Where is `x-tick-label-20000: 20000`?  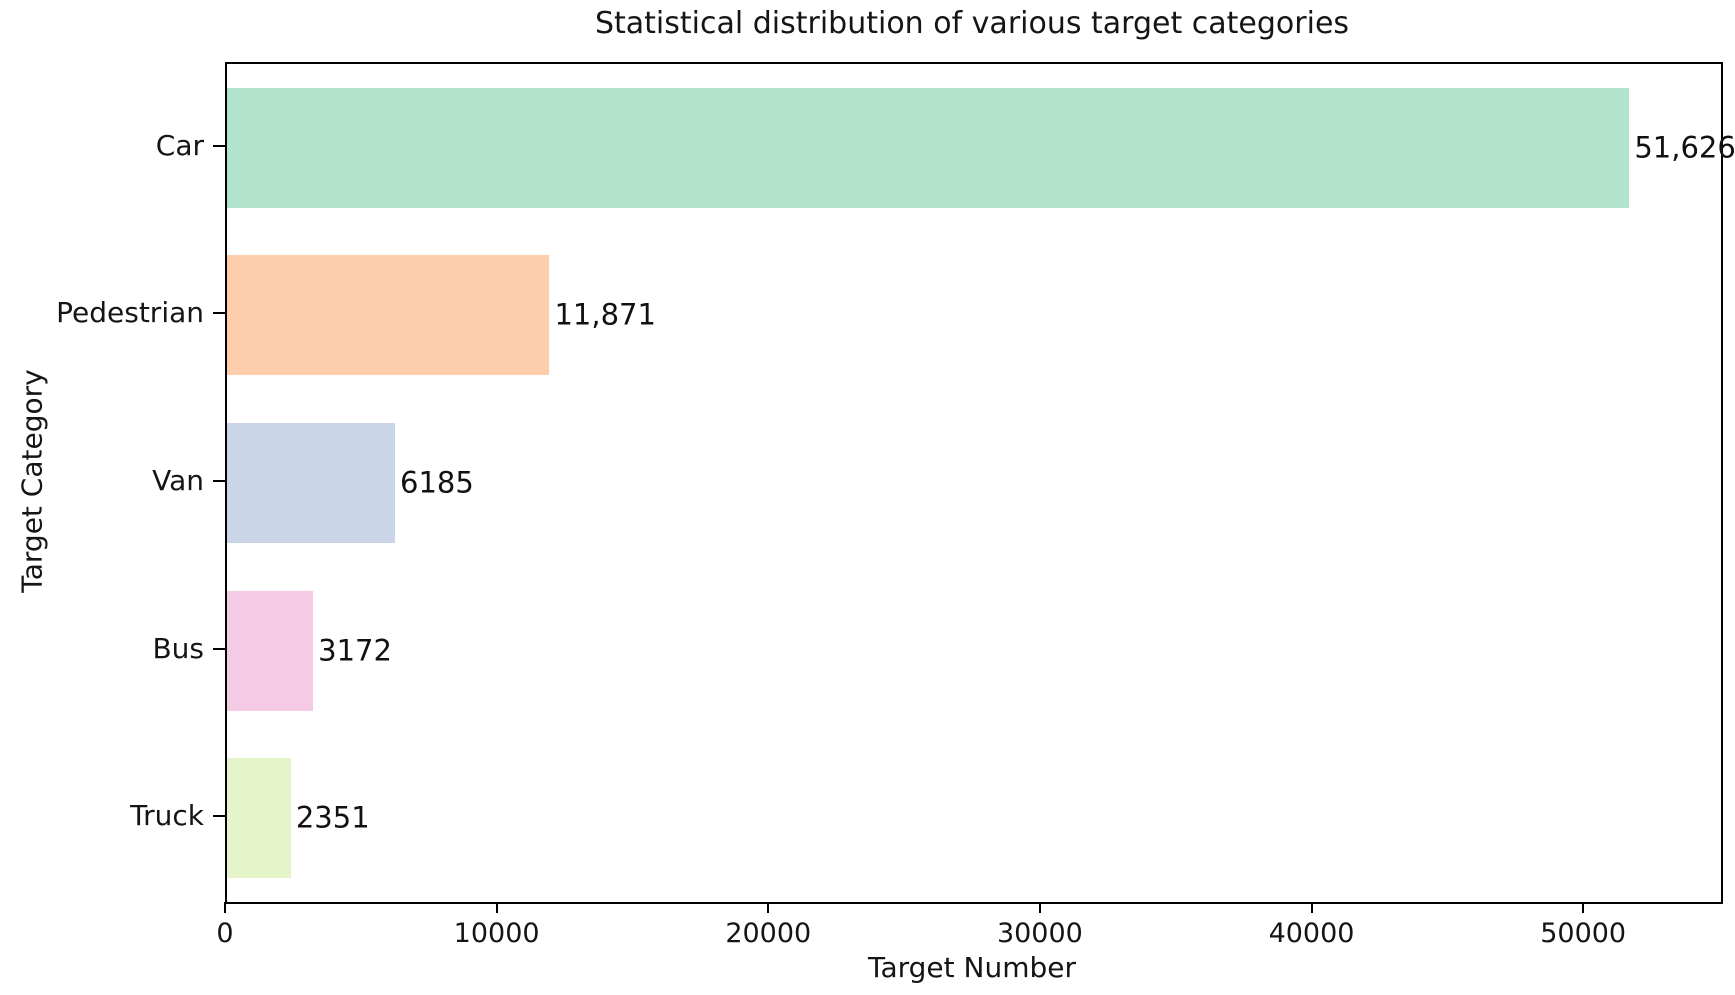
x-tick-label-20000: 20000 is located at coordinates (768, 933).